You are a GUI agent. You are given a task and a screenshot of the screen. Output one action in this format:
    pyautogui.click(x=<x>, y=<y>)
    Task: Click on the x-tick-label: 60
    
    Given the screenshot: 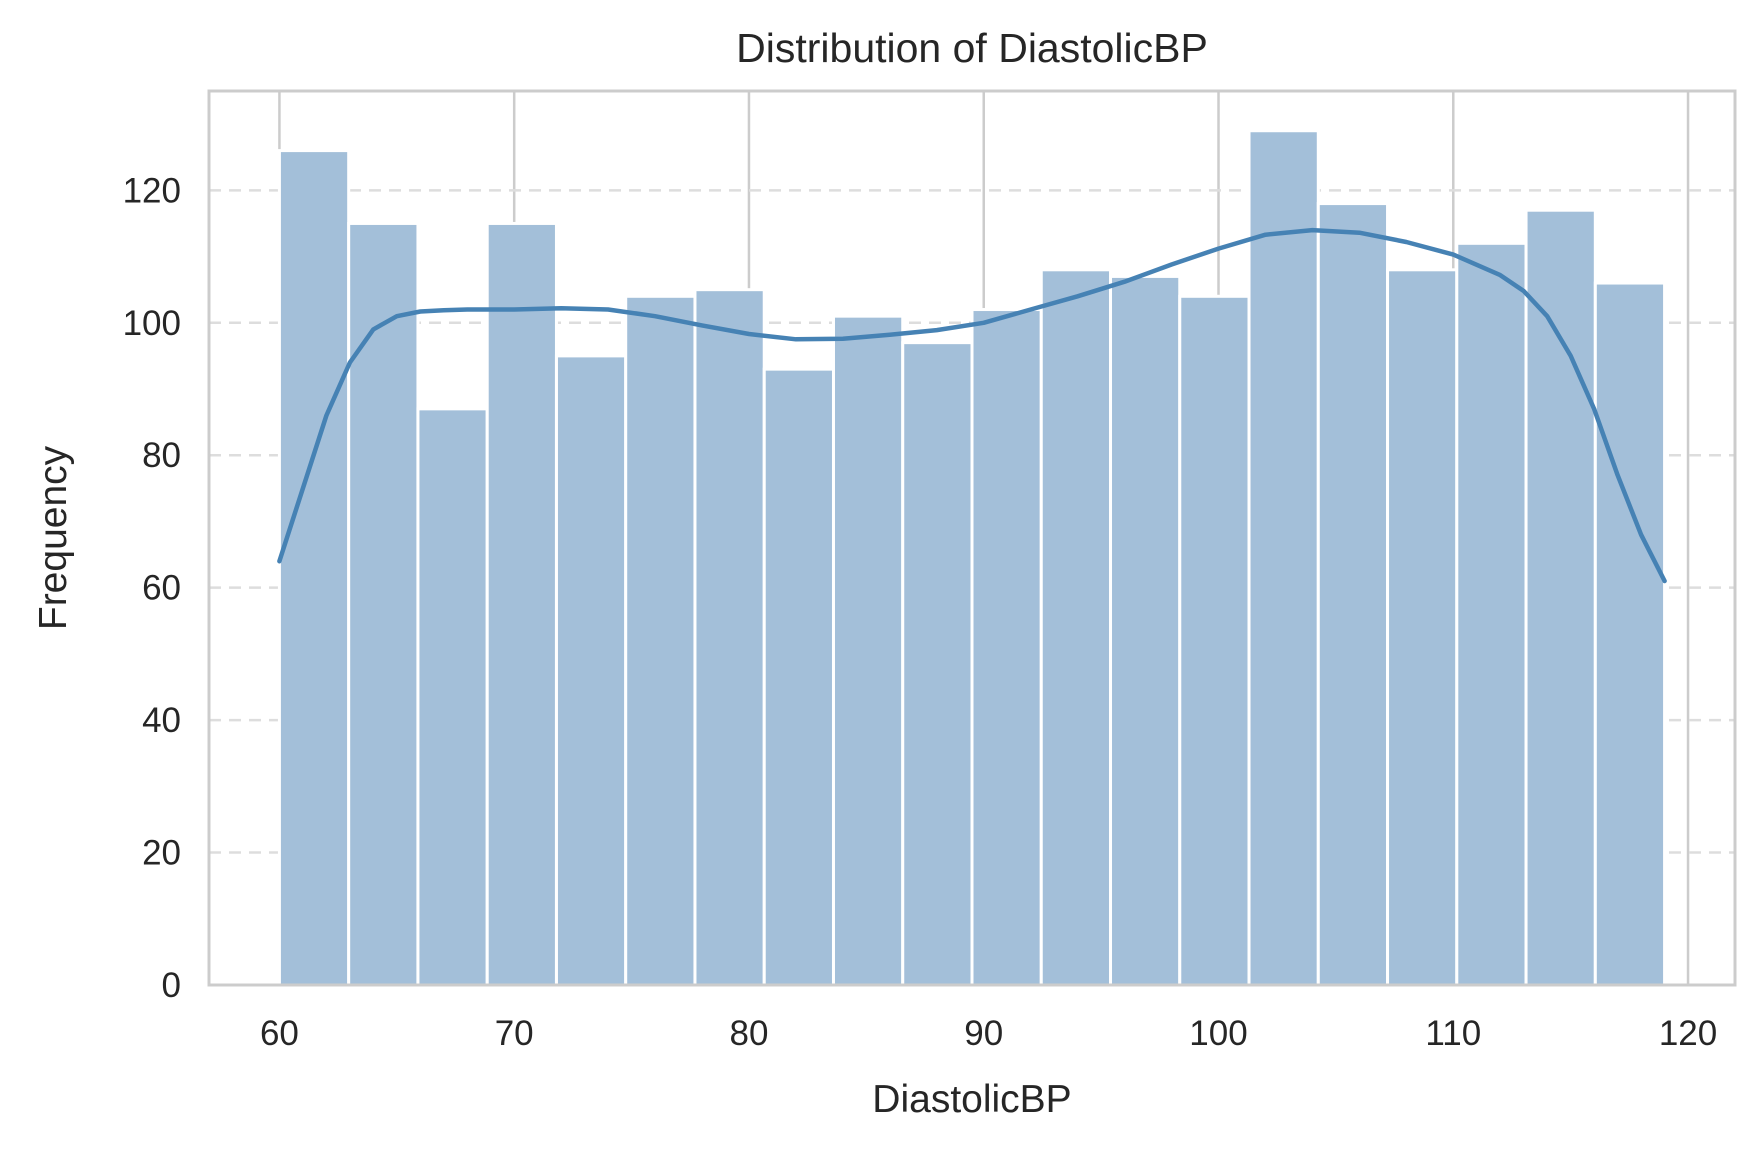 What is the action you would take?
    pyautogui.click(x=279, y=1033)
    